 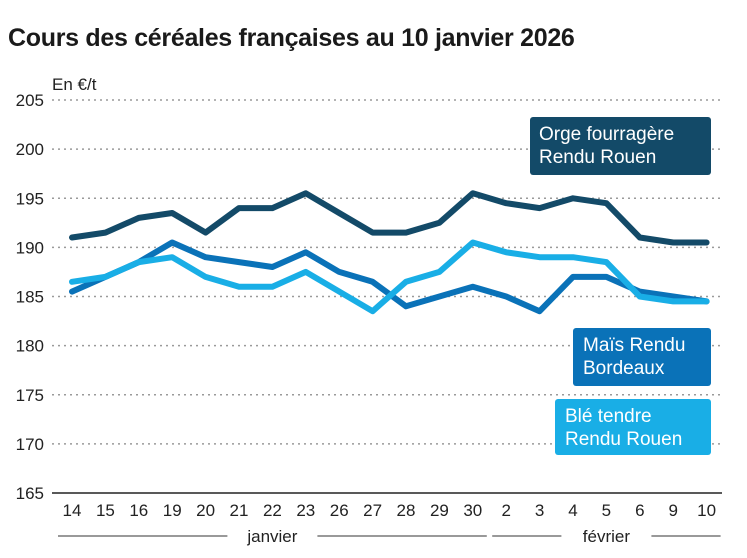 I want to click on y-tick-label: 195, so click(x=30, y=198).